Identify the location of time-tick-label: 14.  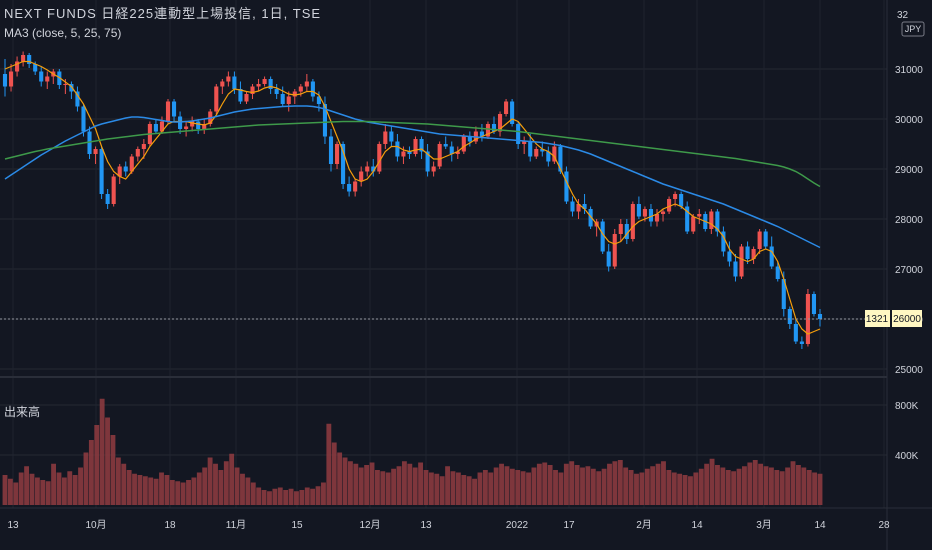
(697, 525).